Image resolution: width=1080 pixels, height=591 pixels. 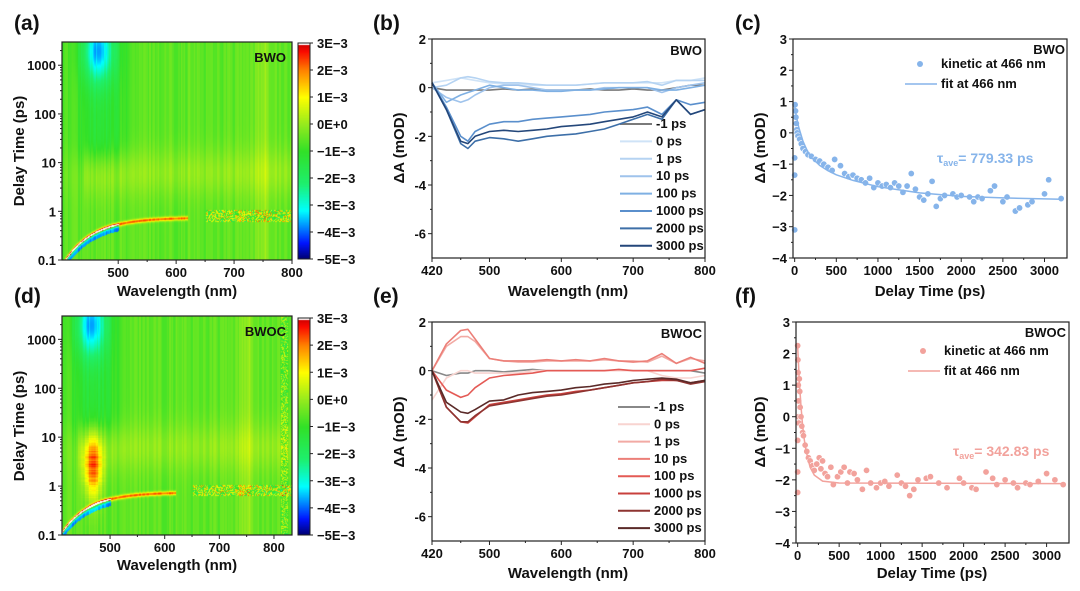 I want to click on legend-fit-label: fit at 466 nm, so click(x=979, y=83).